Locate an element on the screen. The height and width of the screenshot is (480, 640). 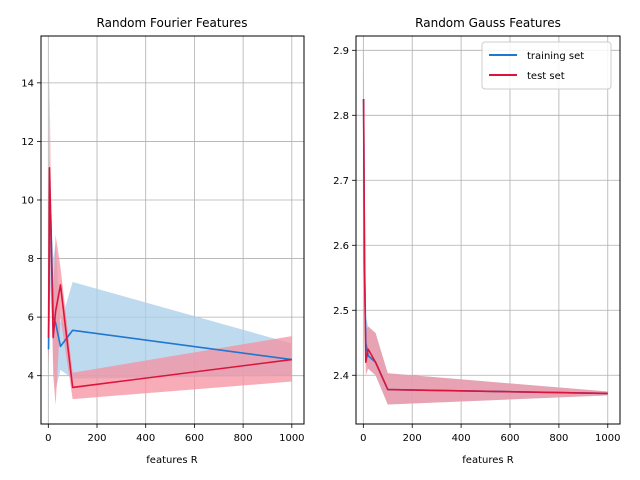
x-tick-label-gauss: 400 is located at coordinates (461, 438).